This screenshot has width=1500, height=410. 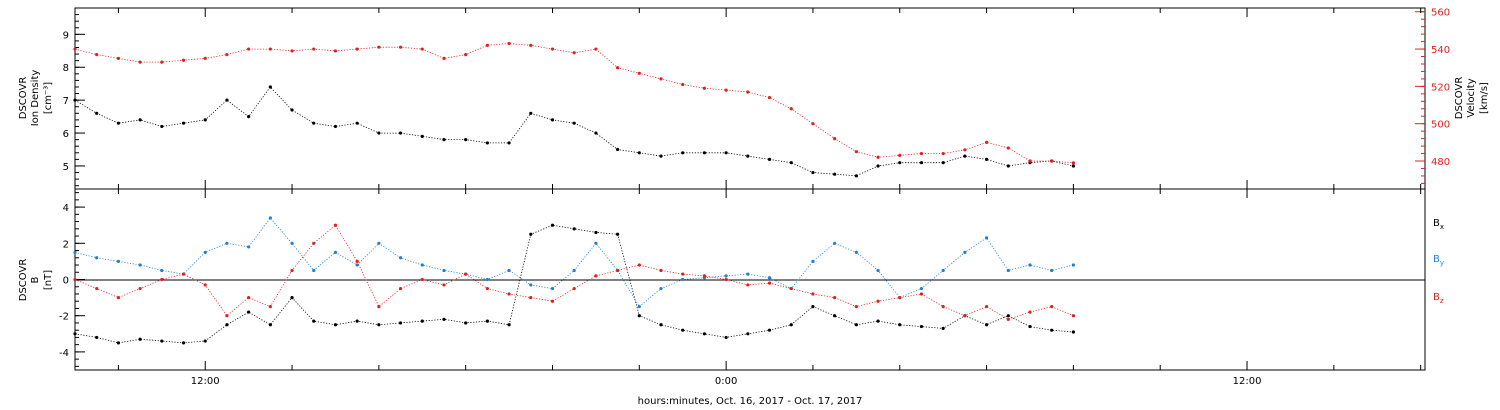 What do you see at coordinates (574, 262) in the screenshot?
I see `trace-by` at bounding box center [574, 262].